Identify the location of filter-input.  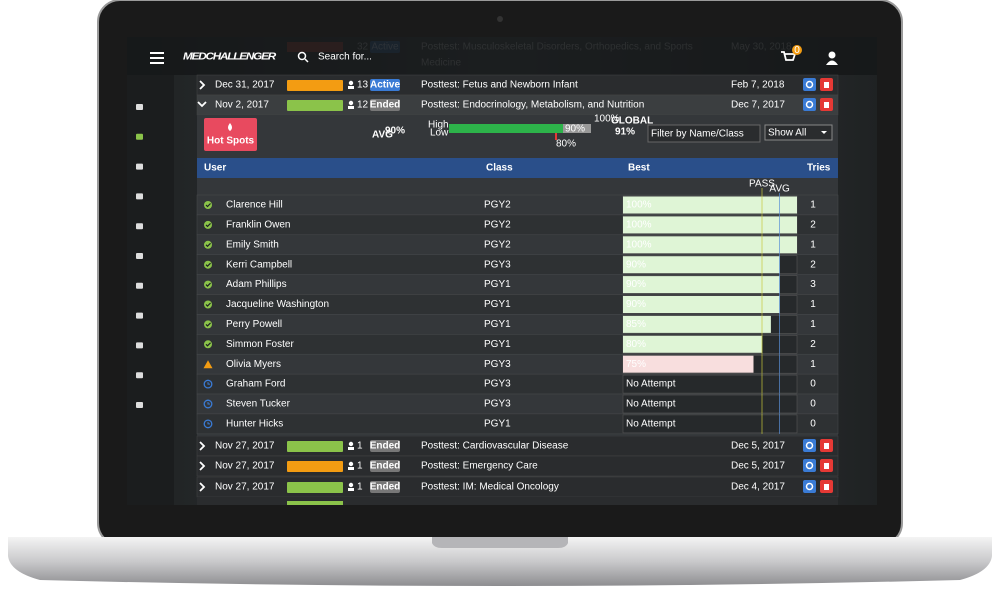
(704, 133).